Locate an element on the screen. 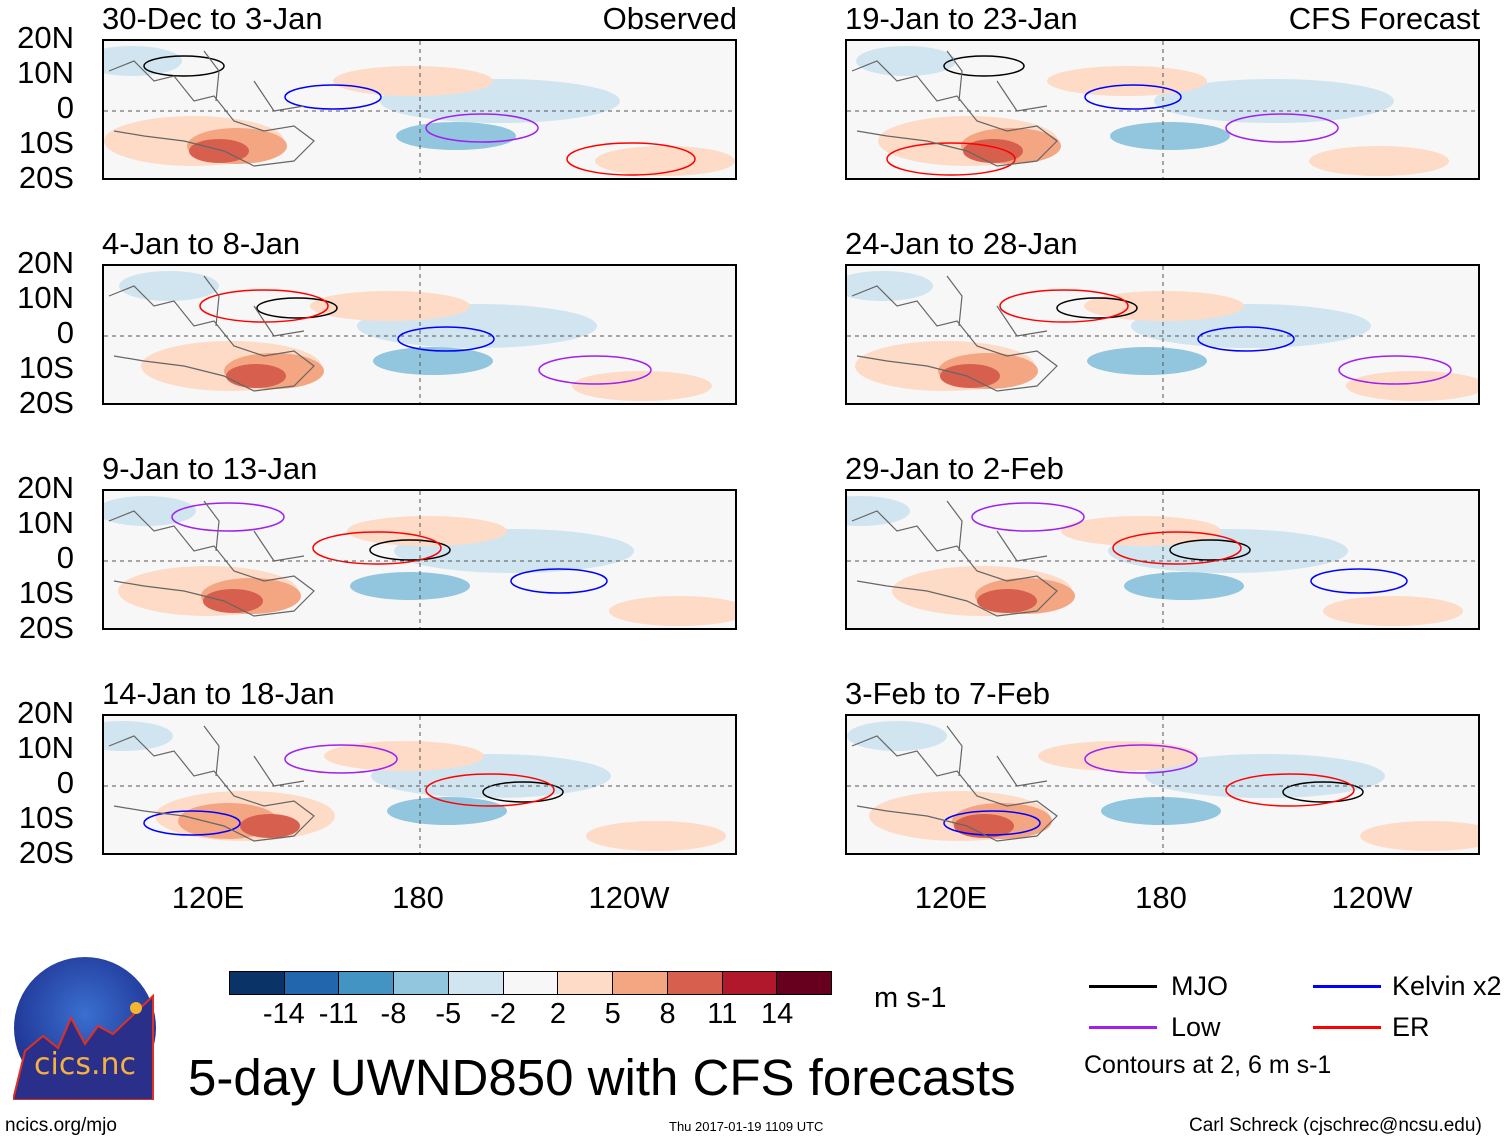  legend-low-label: Low is located at coordinates (1196, 1027).